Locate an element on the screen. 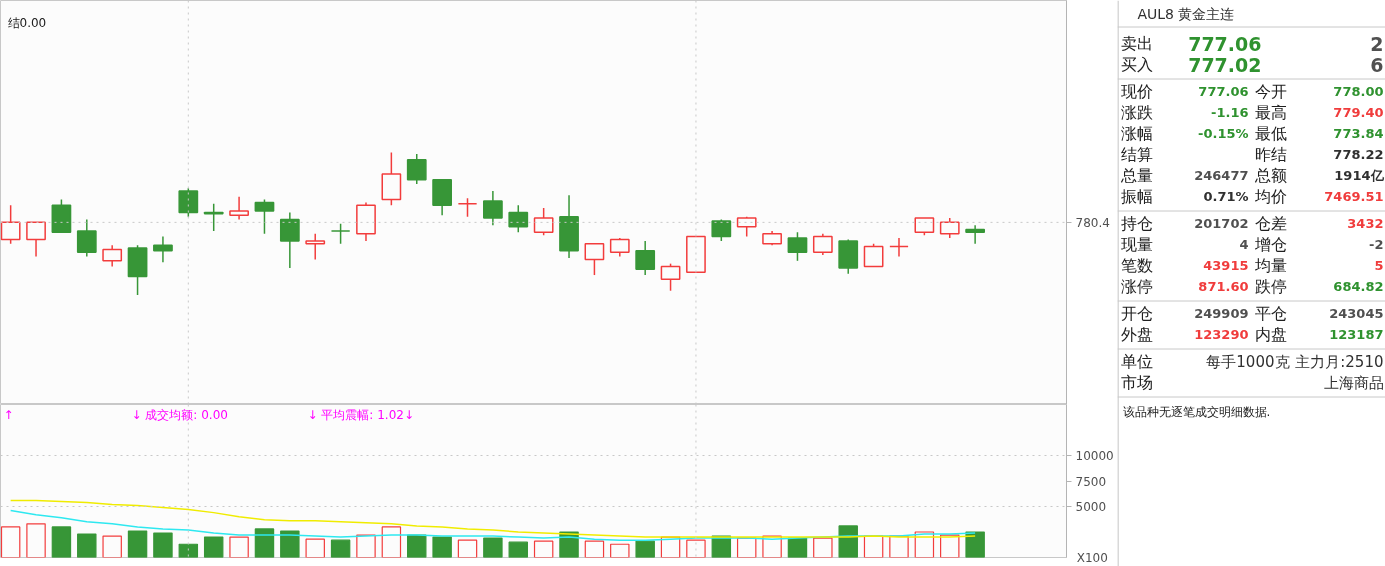 Image resolution: width=1385 pixels, height=566 pixels. annotation: ↓ 平均震幅: 1.02↓ is located at coordinates (360, 414).